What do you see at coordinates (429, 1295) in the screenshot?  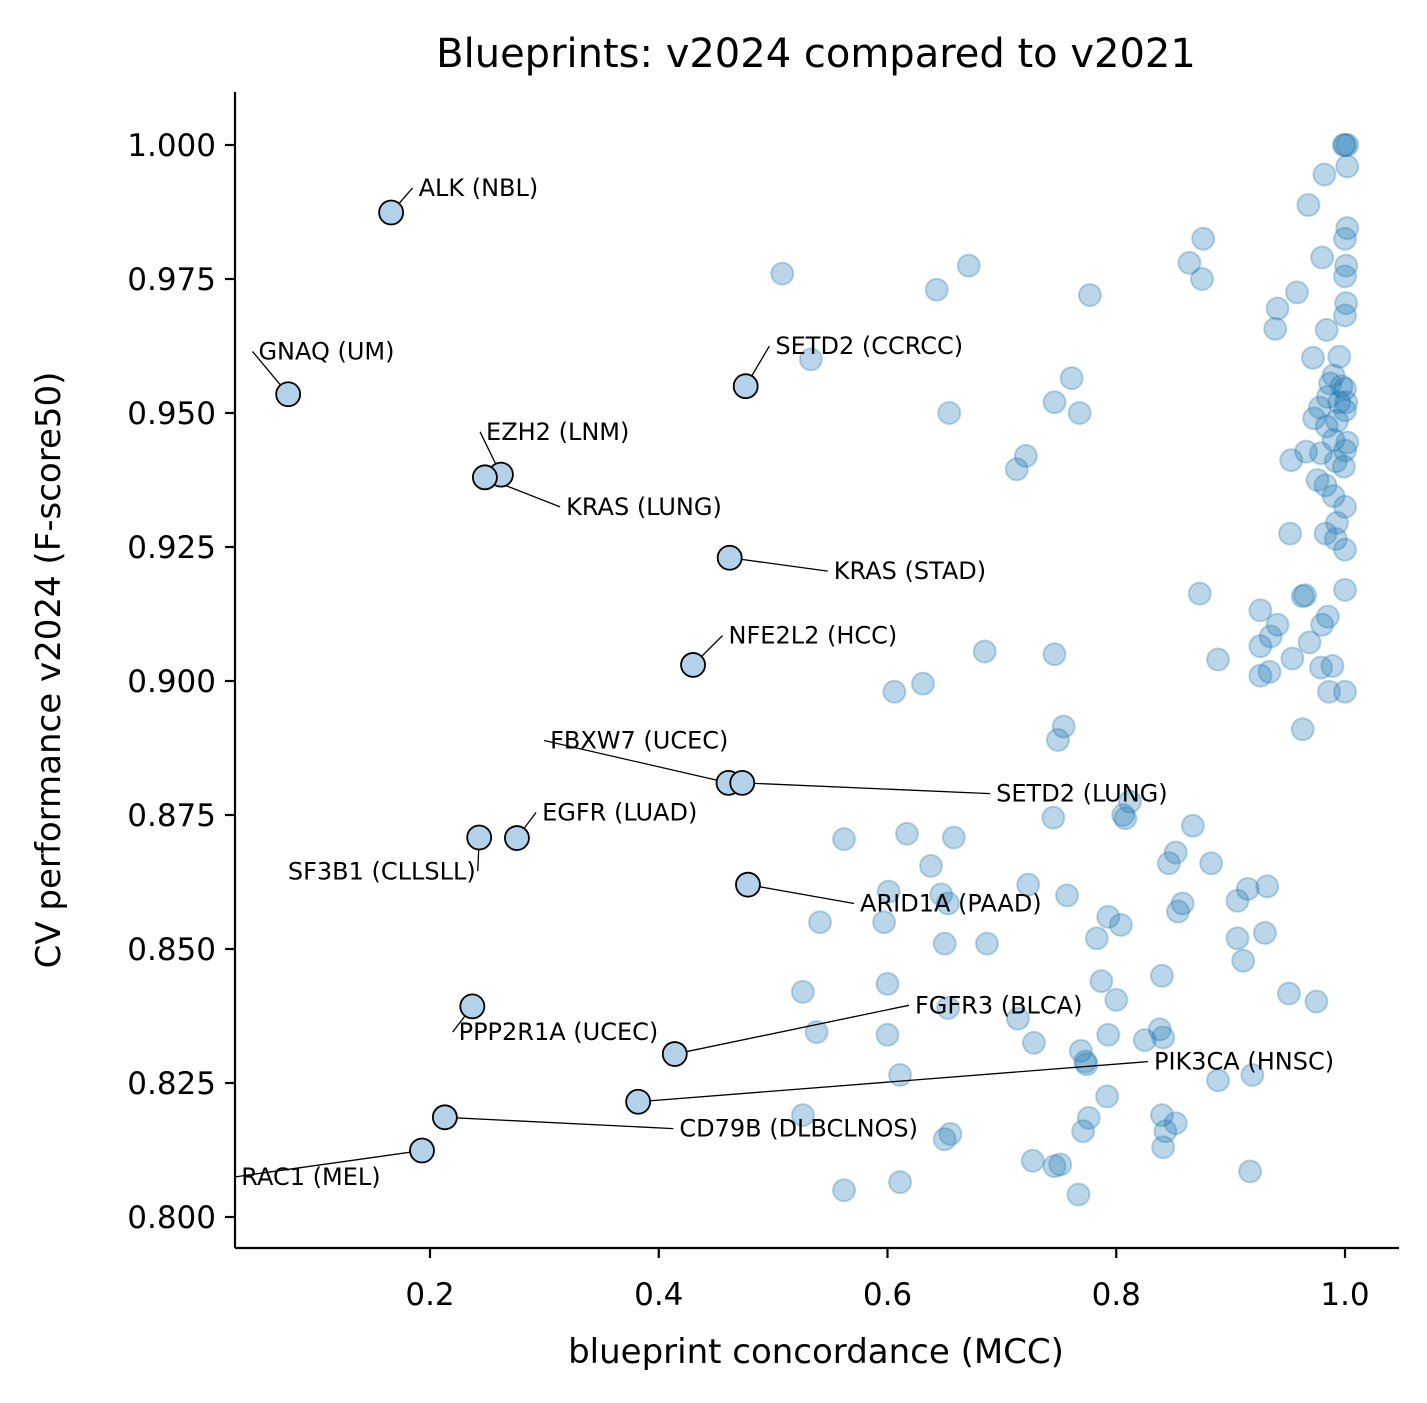 I see `x-tick-label: 0.2` at bounding box center [429, 1295].